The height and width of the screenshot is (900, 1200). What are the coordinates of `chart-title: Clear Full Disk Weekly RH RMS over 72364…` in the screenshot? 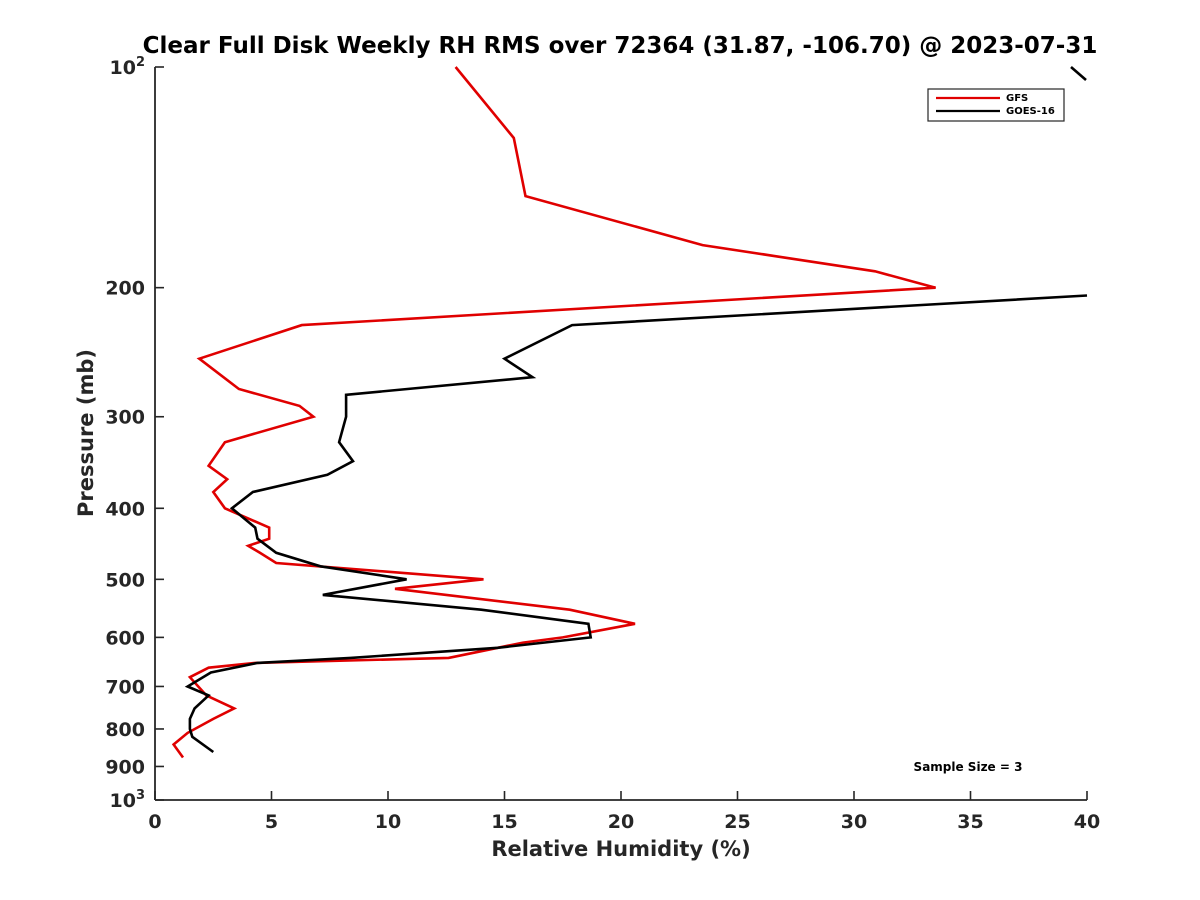 It's located at (620, 46).